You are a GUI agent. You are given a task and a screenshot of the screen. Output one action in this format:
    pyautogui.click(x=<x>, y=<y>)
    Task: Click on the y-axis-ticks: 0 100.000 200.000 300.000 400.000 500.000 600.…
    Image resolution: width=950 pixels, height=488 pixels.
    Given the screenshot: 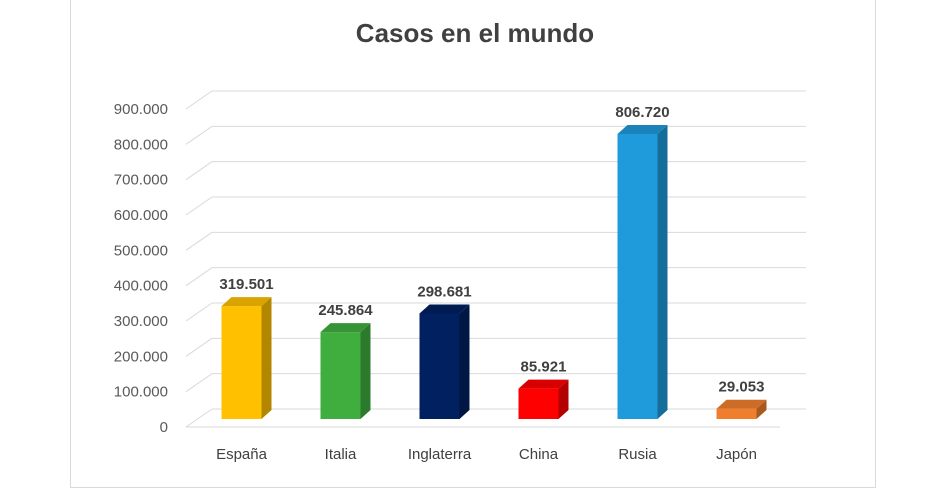 What is the action you would take?
    pyautogui.click(x=141, y=268)
    